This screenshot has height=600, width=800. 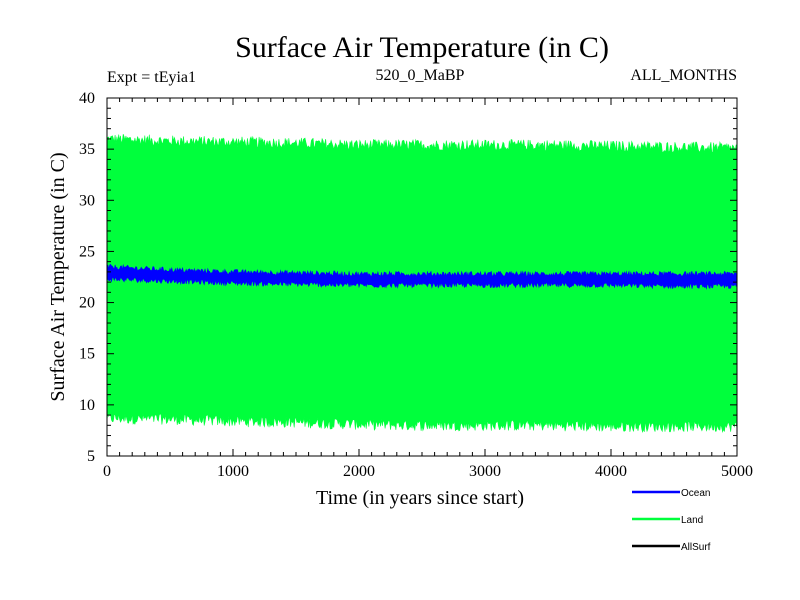 I want to click on x-tick-label: 5000, so click(x=737, y=471).